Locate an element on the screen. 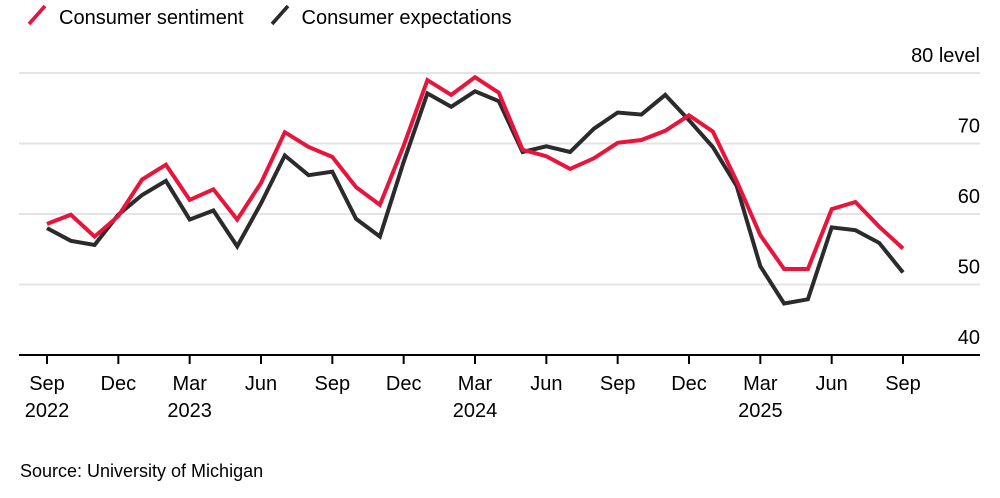  legend-item-consumer-expectations: Consumer expectations is located at coordinates (391, 17).